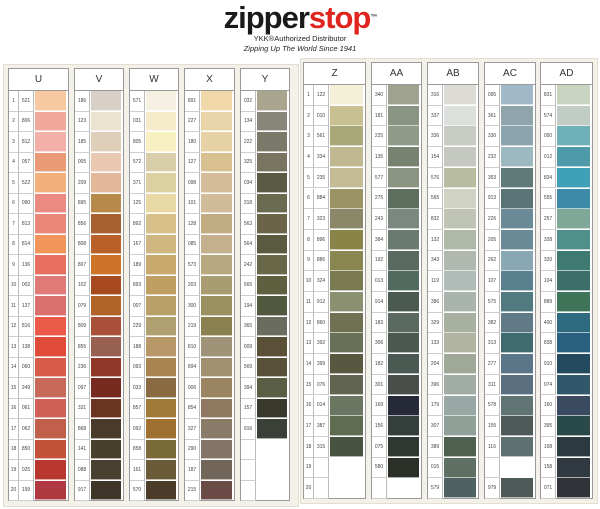  I want to click on color-code: 137, so click(26, 306).